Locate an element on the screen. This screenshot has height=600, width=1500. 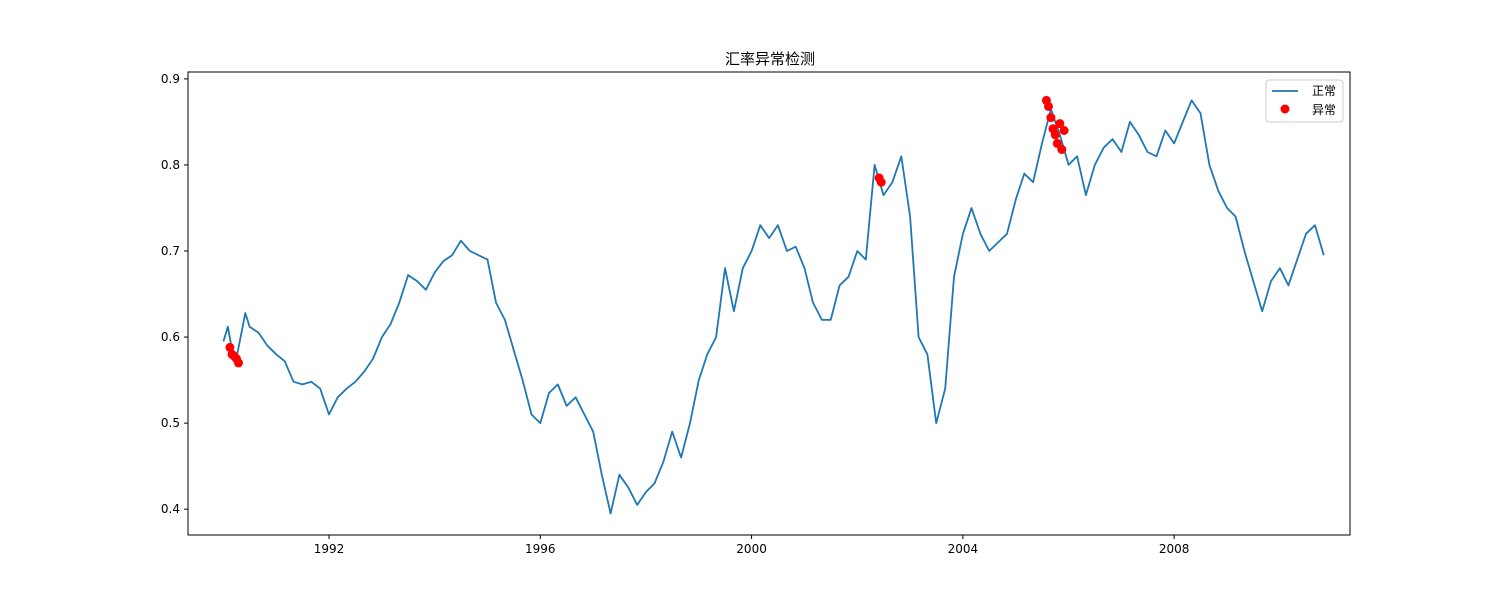
legend-label-normal: 正常 is located at coordinates (1324, 91).